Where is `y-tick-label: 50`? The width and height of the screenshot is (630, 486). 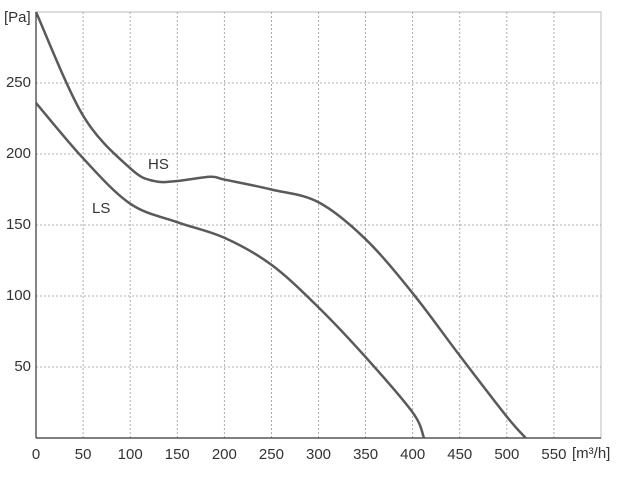
y-tick-label: 50 is located at coordinates (22, 366).